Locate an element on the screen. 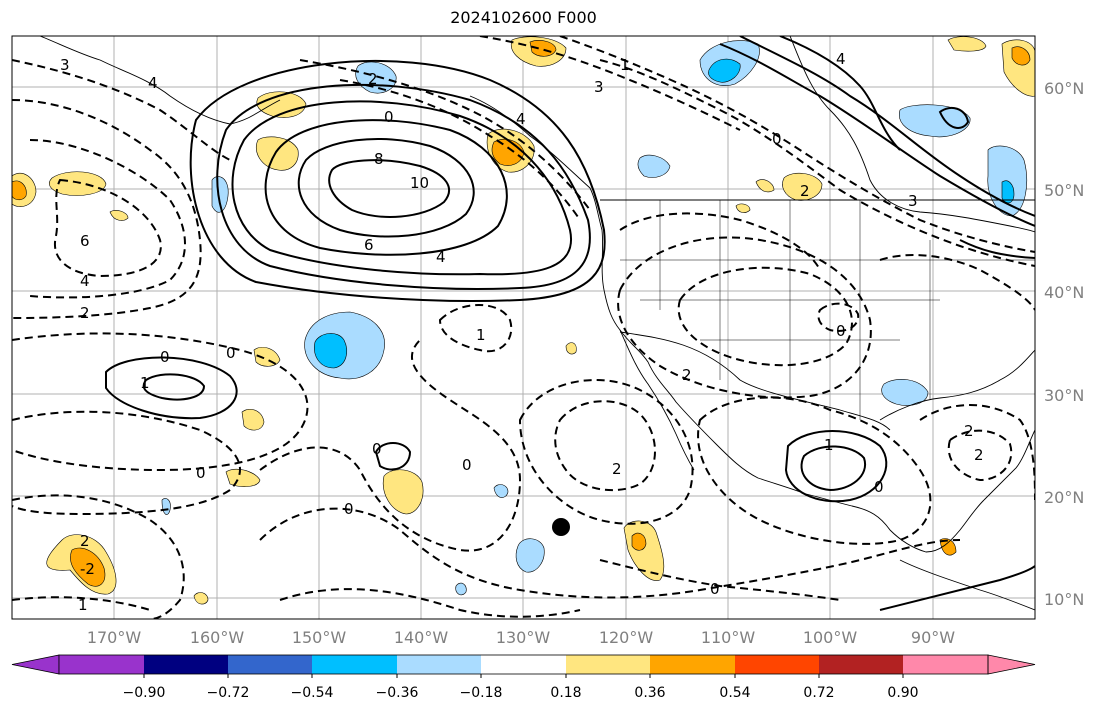 Image resolution: width=1105 pixels, height=712 pixels. lon-label-160w: 160°W is located at coordinates (217, 637).